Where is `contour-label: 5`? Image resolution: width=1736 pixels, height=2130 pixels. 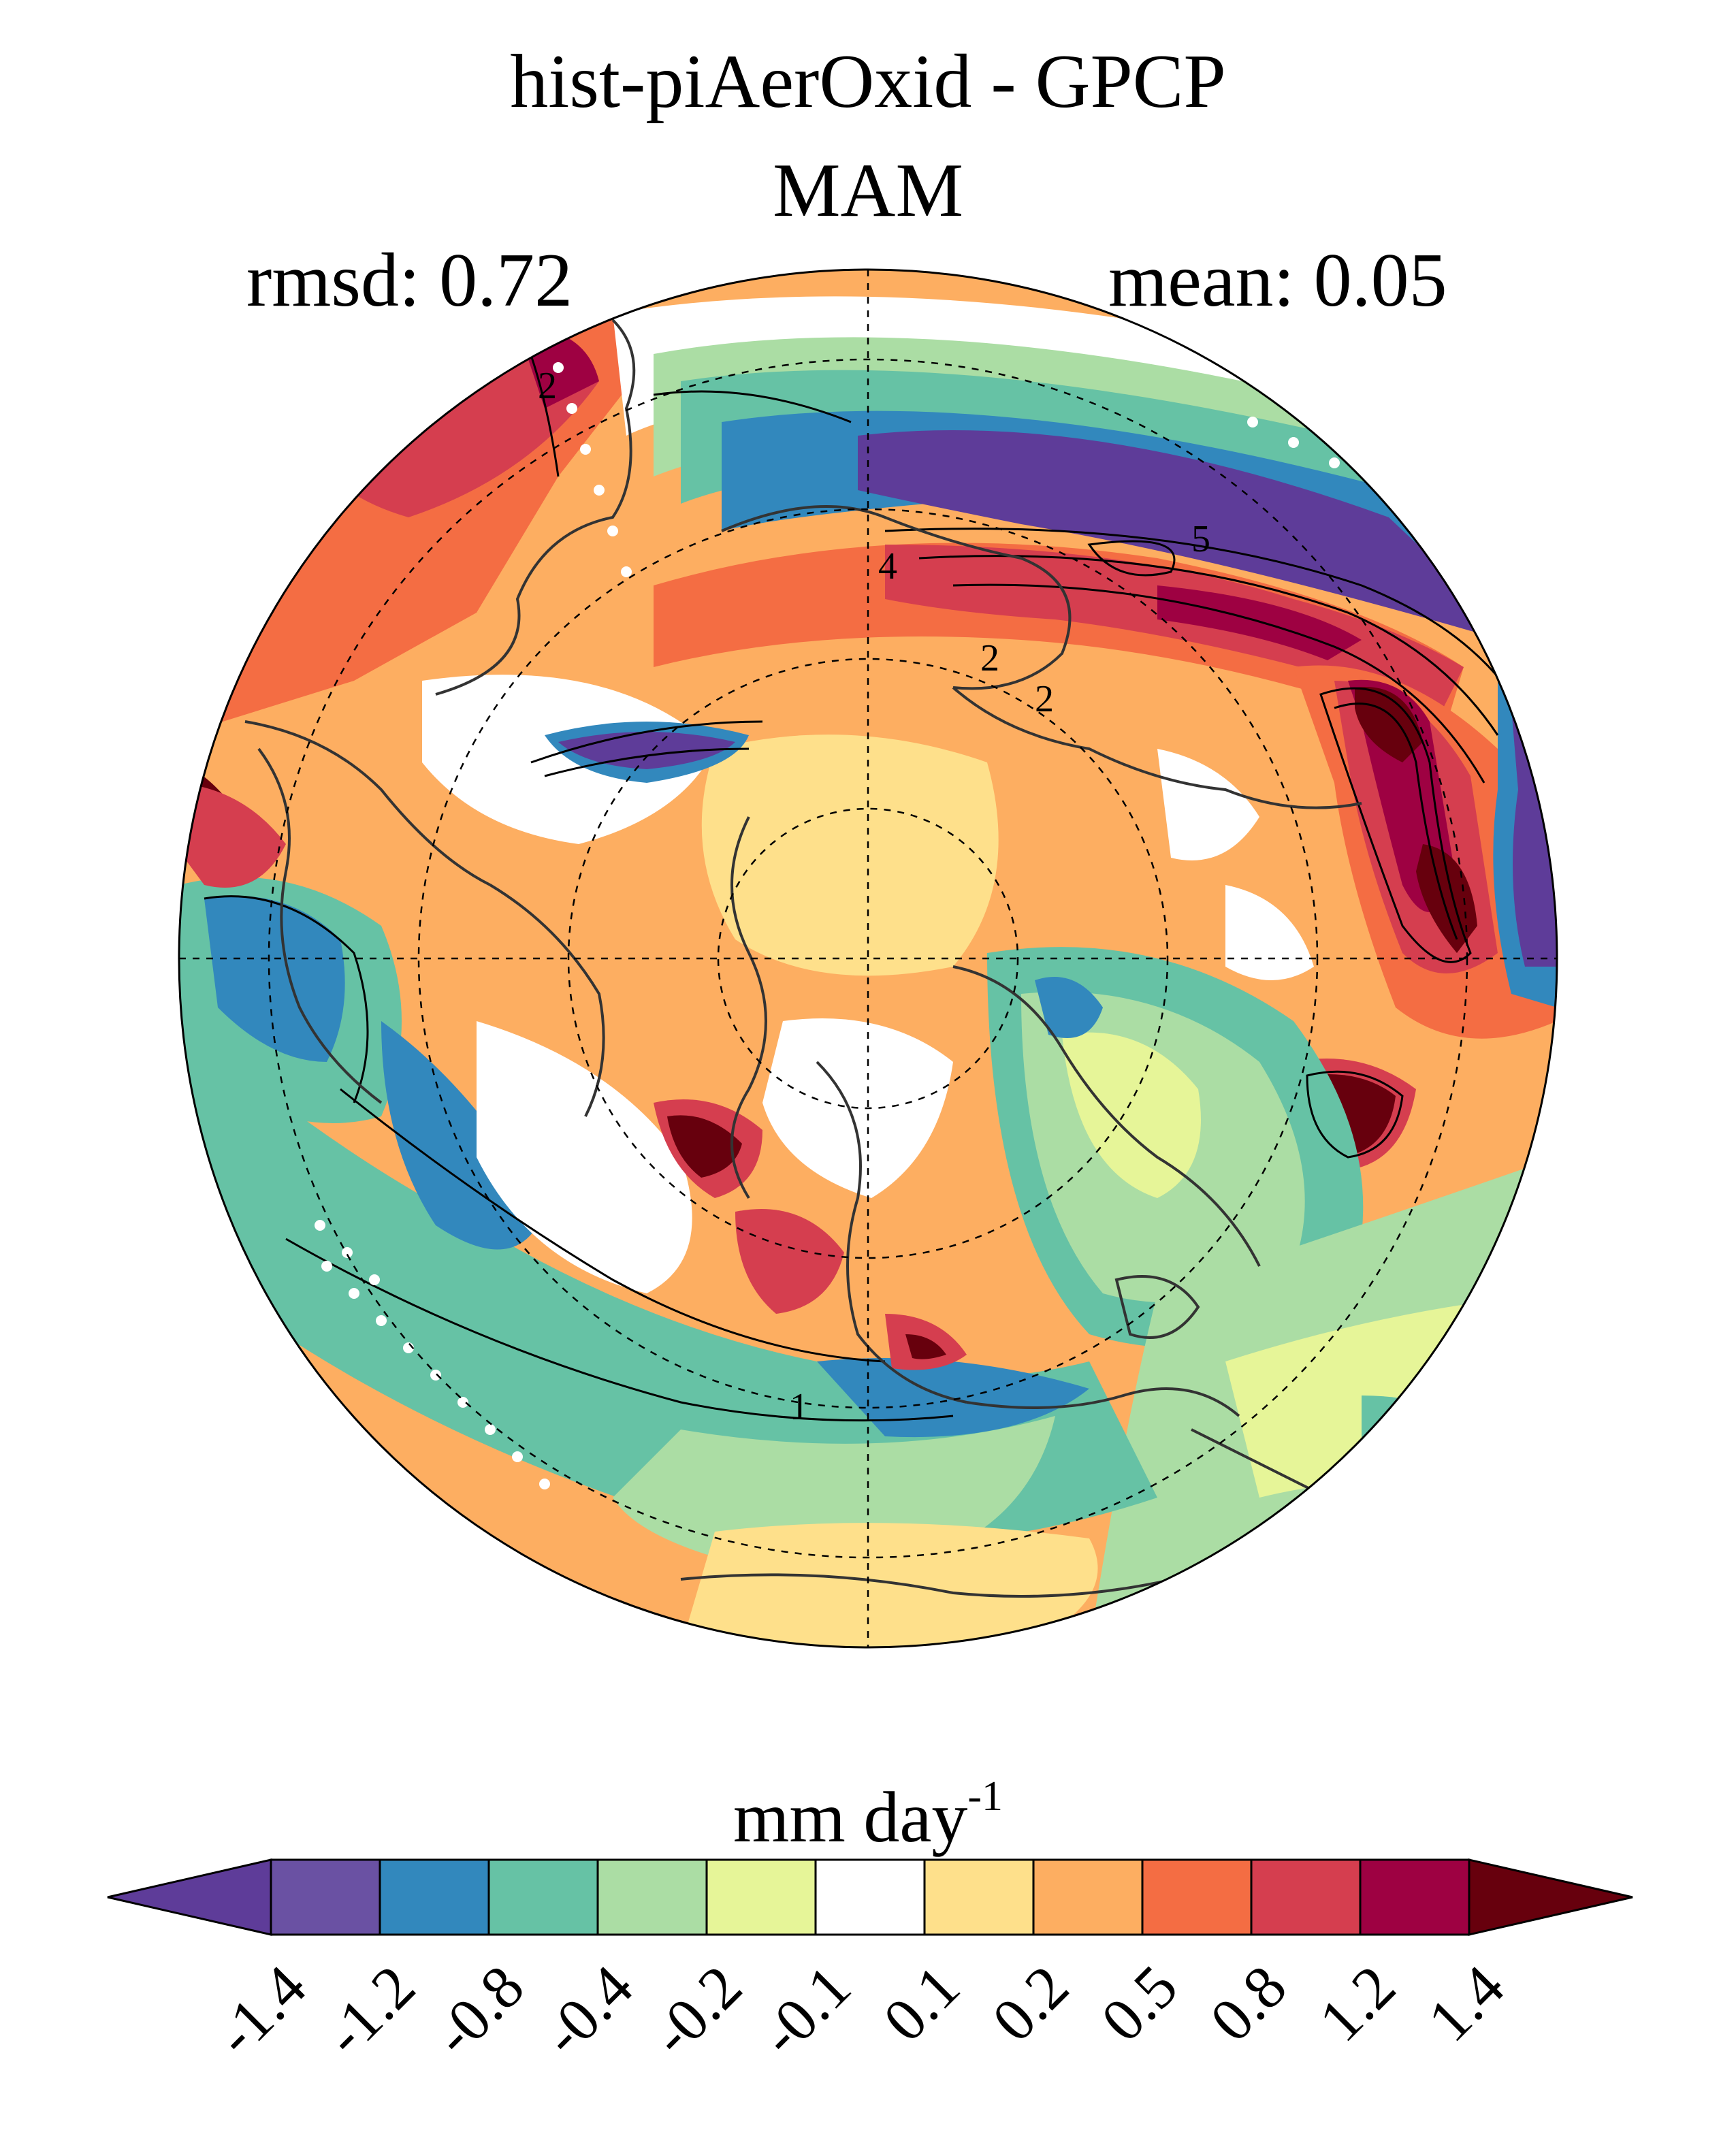 contour-label: 5 is located at coordinates (1200, 539).